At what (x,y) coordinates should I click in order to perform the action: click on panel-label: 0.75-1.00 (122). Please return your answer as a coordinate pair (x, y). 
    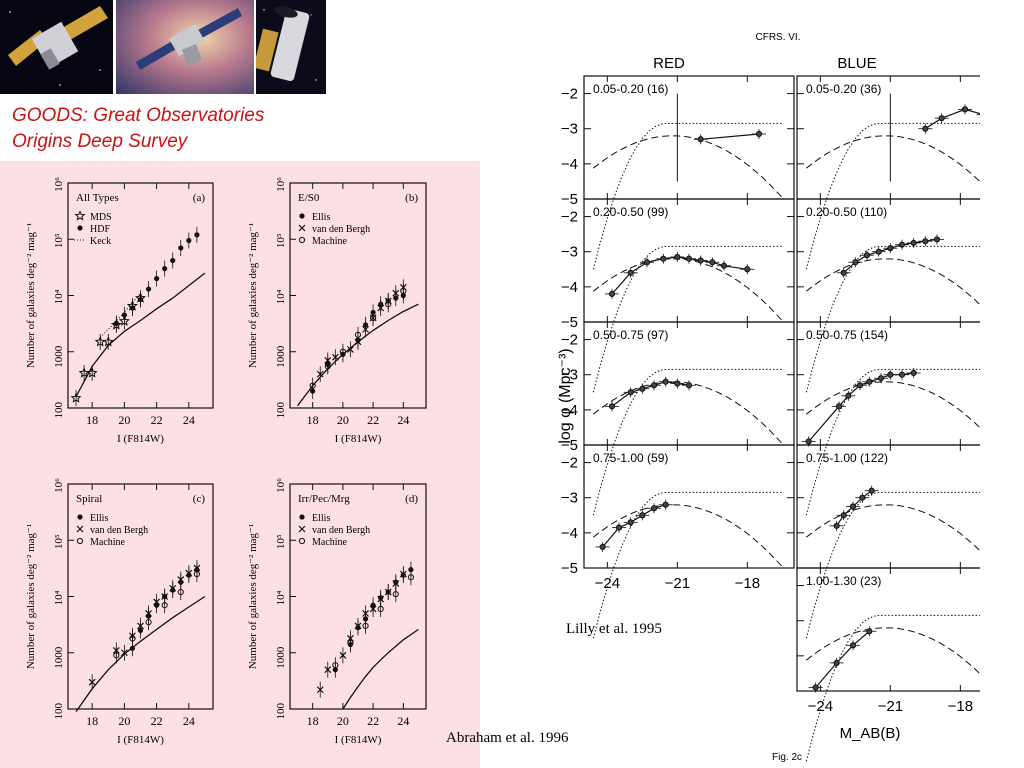
    Looking at the image, I should click on (847, 458).